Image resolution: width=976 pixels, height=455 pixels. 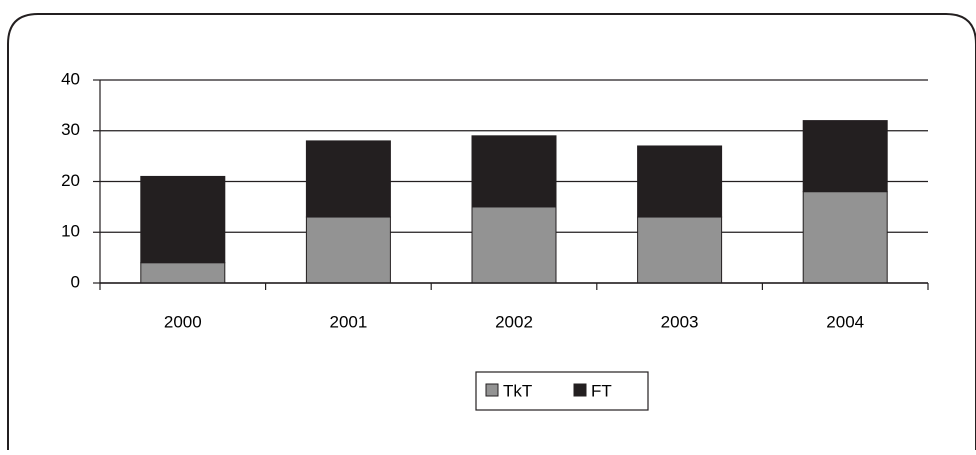 I want to click on legend-label: FT, so click(x=601, y=390).